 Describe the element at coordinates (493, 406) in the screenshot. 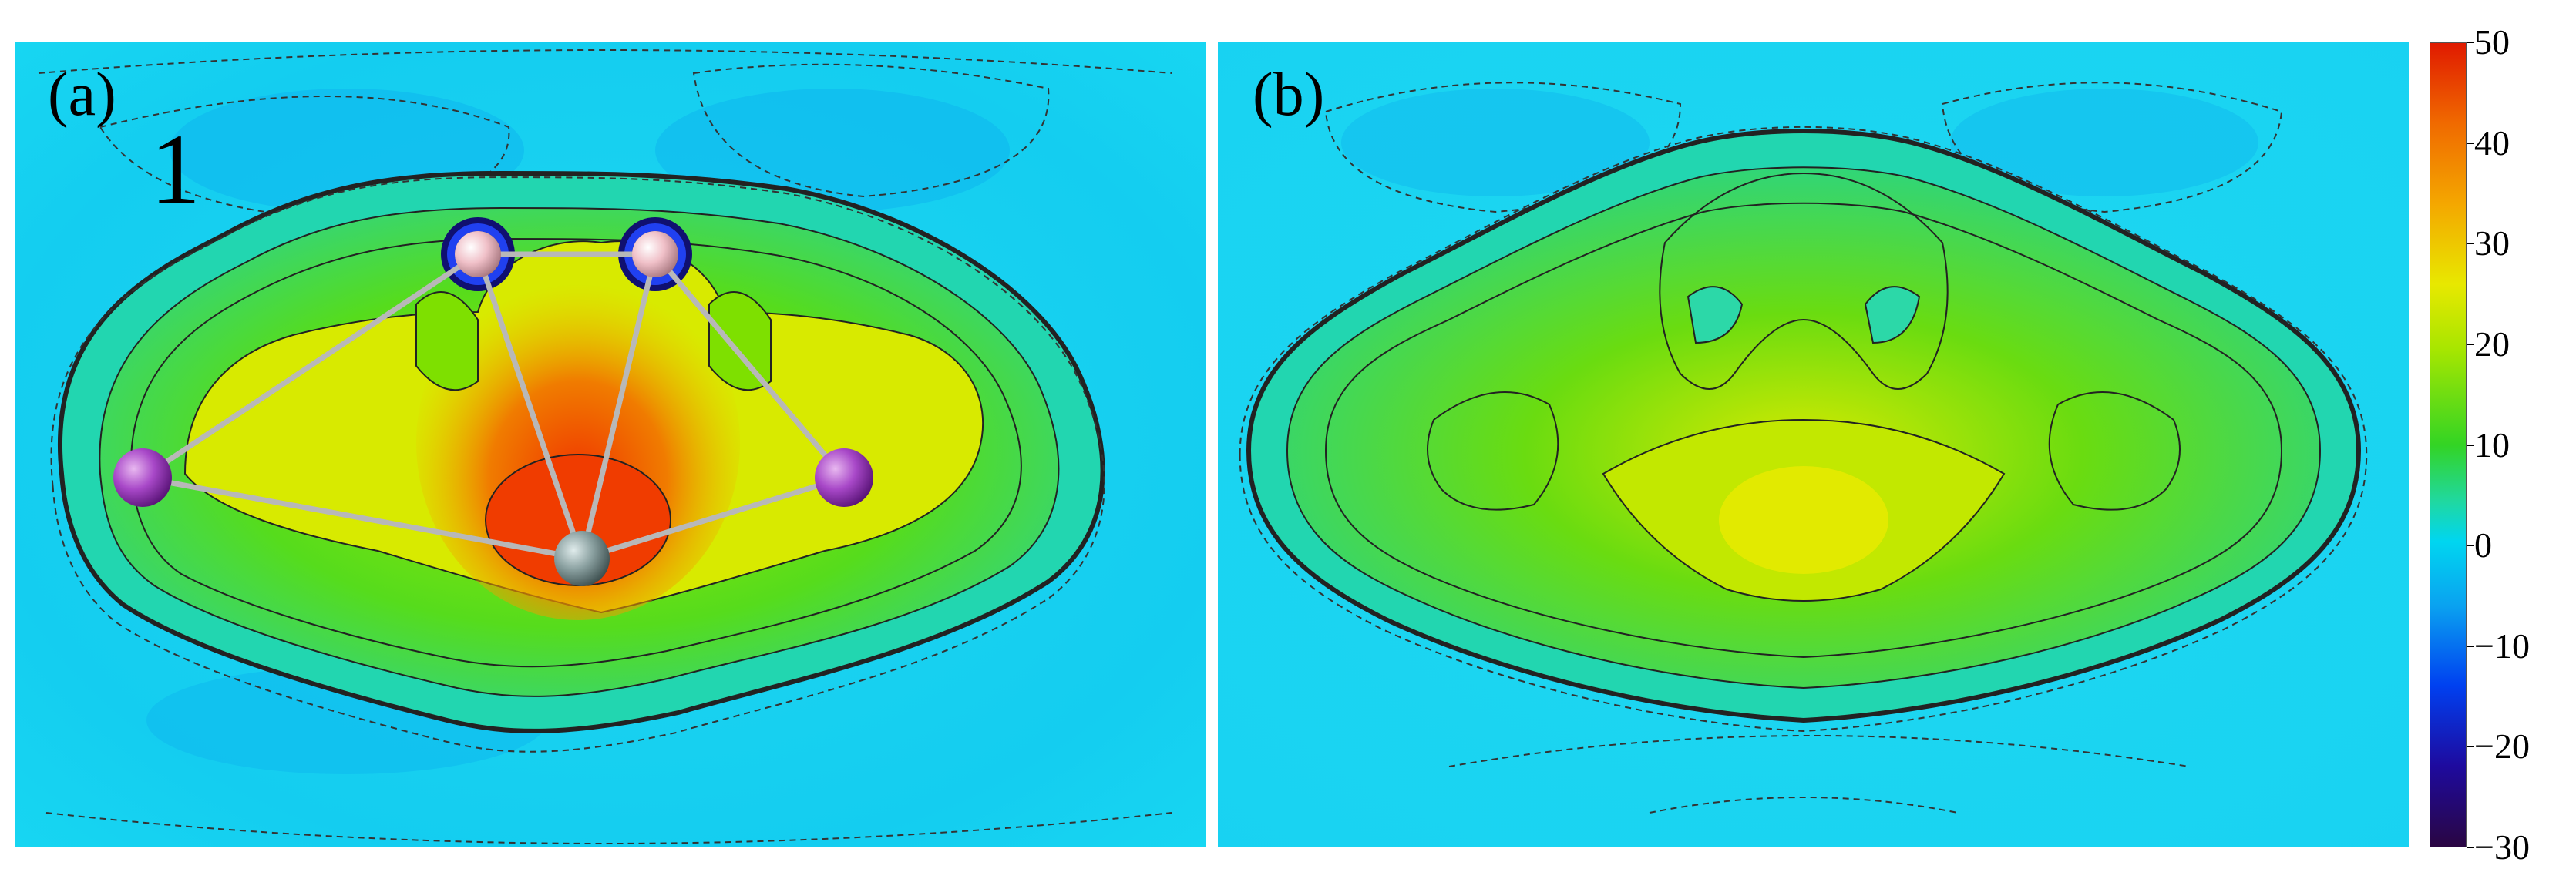

I see `molecule-bonds` at that location.